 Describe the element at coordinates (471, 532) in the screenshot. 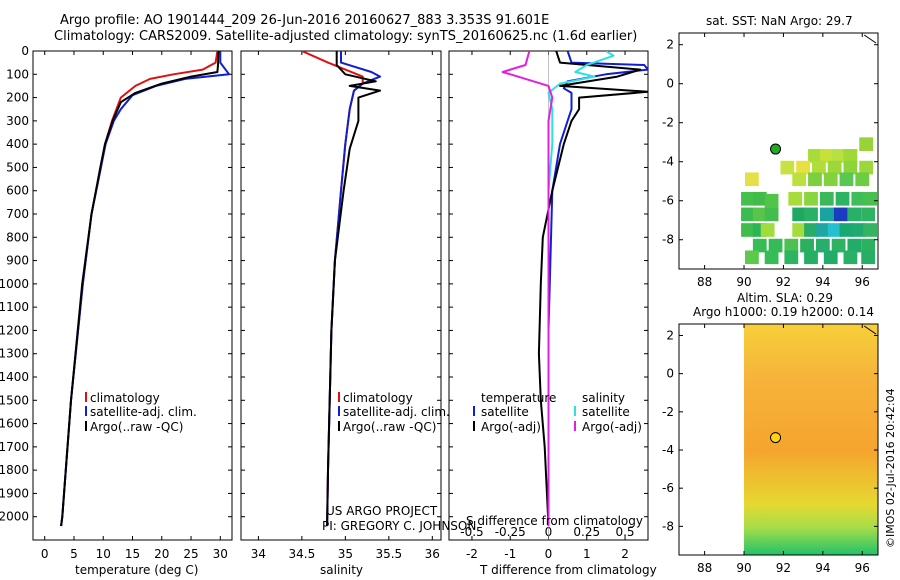

I see `s-diff-tick-label: -0.5` at that location.